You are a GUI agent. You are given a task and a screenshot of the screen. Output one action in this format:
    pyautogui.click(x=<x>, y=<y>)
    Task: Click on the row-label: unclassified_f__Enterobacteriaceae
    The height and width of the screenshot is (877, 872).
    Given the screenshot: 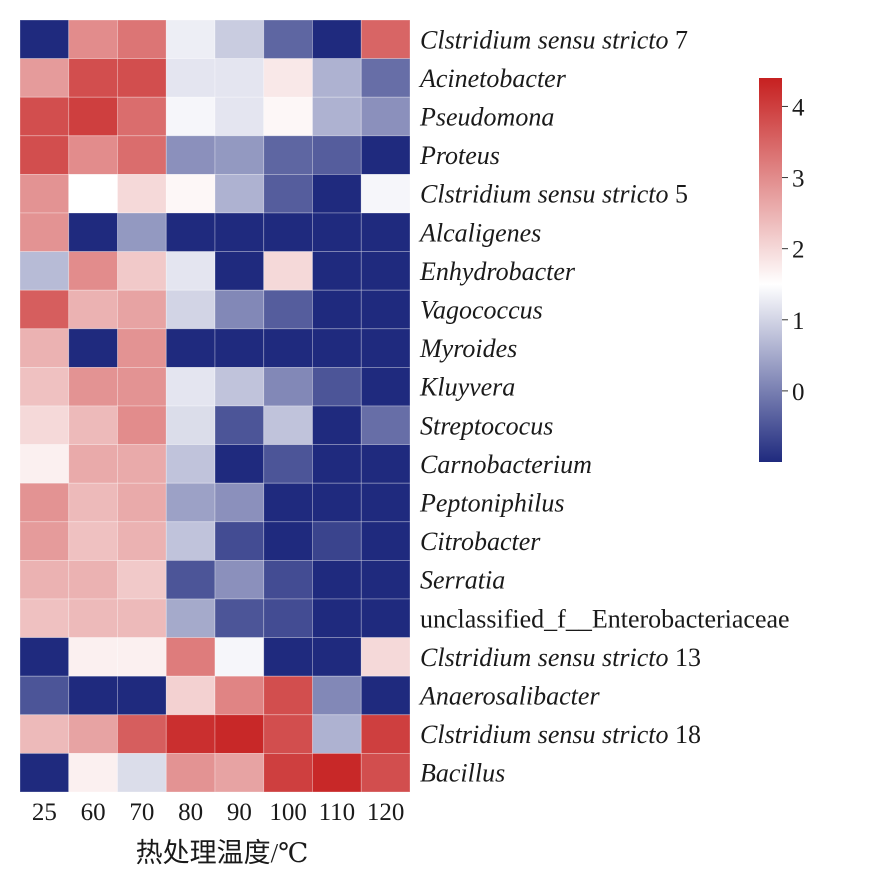 What is the action you would take?
    pyautogui.click(x=605, y=618)
    